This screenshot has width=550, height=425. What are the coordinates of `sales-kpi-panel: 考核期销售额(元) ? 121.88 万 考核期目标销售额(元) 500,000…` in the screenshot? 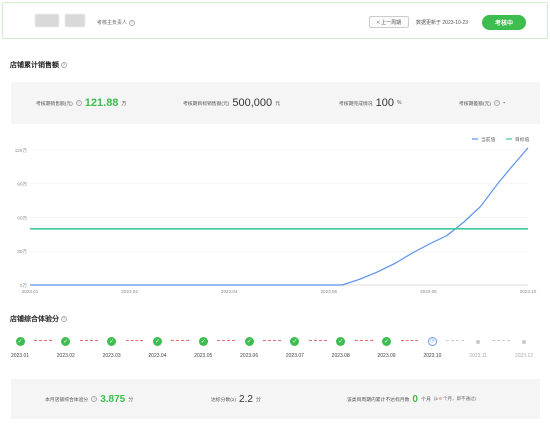 It's located at (275, 103).